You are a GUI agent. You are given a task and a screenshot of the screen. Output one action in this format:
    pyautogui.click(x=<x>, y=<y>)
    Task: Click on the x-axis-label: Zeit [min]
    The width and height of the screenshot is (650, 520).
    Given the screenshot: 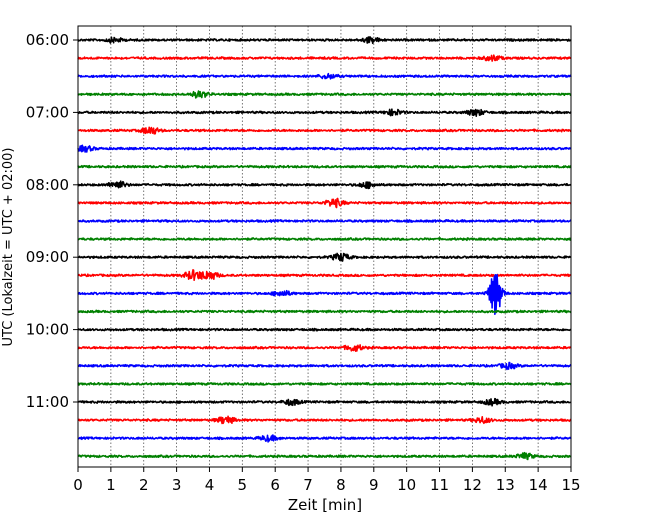 What is the action you would take?
    pyautogui.click(x=325, y=505)
    